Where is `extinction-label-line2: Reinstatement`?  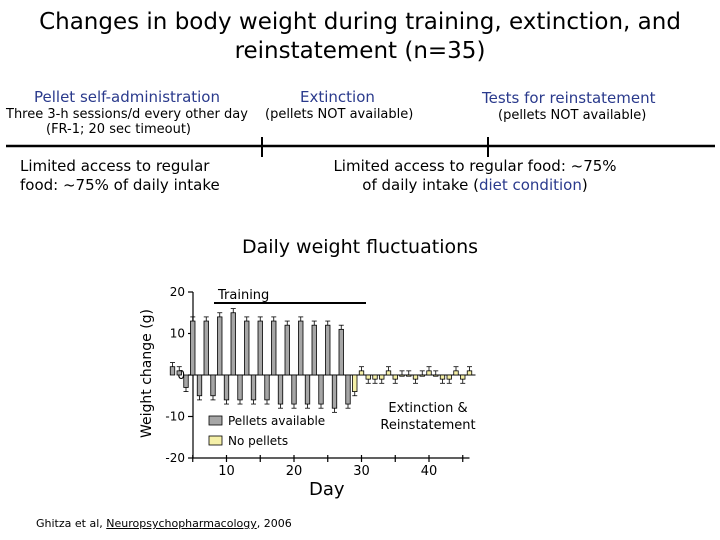 extinction-label-line2: Reinstatement is located at coordinates (427, 425).